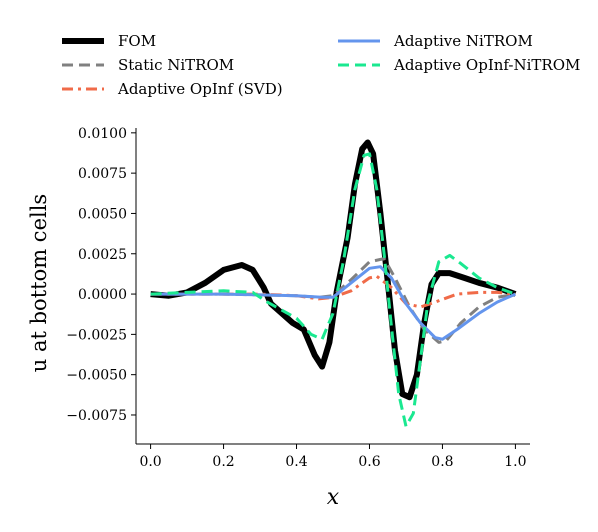 This screenshot has height=532, width=598. Describe the element at coordinates (102, 214) in the screenshot. I see `y-tick-label: 0.0050` at that location.